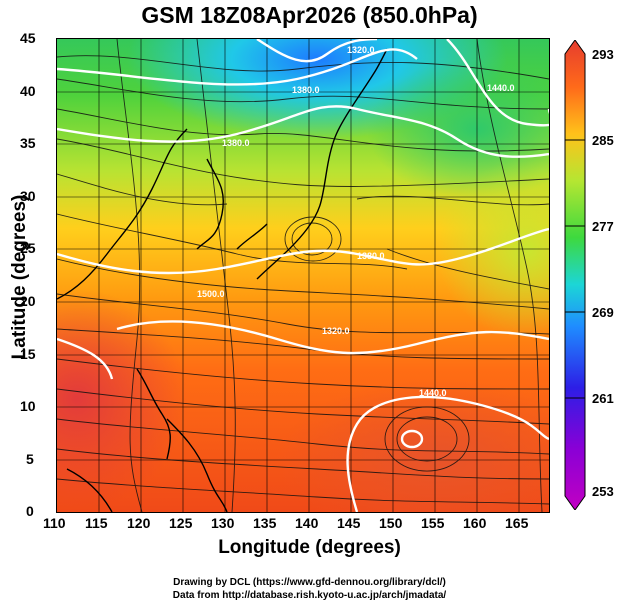 This screenshot has height=605, width=619. I want to click on x-tick: 125, so click(181, 523).